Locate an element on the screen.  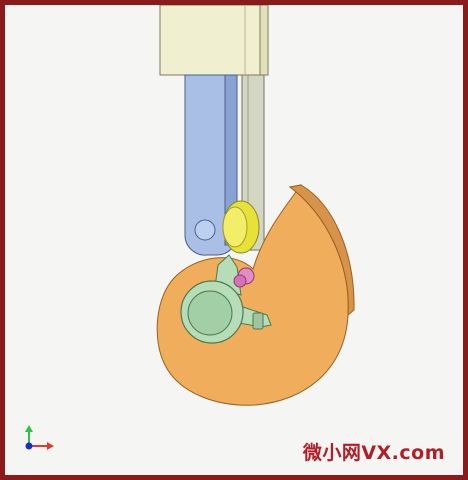
cam-hub is located at coordinates (226, 299).